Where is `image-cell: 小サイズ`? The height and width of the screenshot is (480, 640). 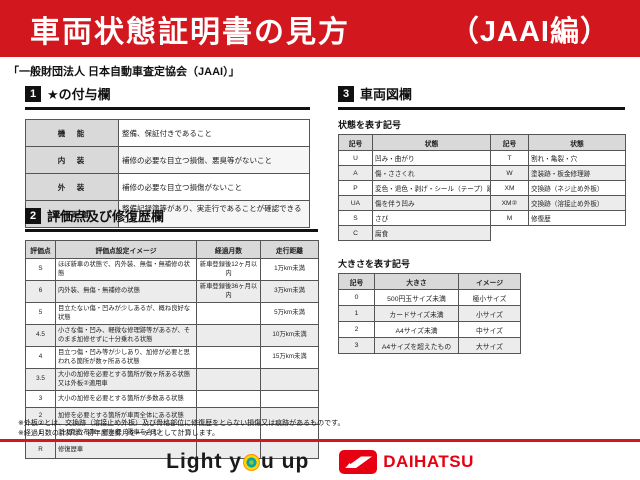 image-cell: 小サイズ is located at coordinates (489, 313).